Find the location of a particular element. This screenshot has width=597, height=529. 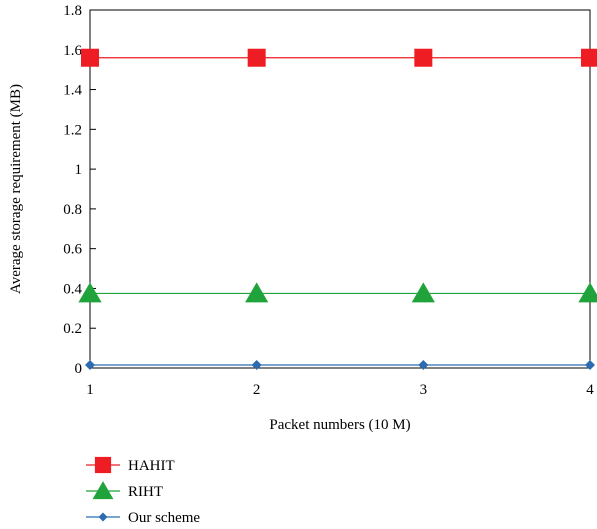

y-tick-label: 1 is located at coordinates (79, 170).